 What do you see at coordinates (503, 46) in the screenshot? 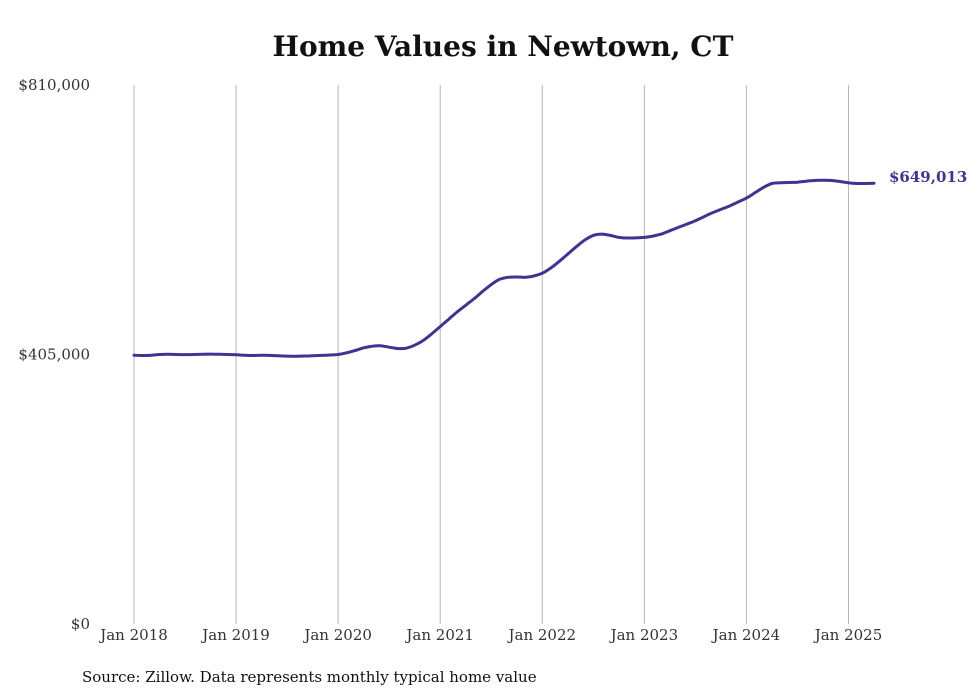
I see `chart-title: Home Values in Newtown, CT` at bounding box center [503, 46].